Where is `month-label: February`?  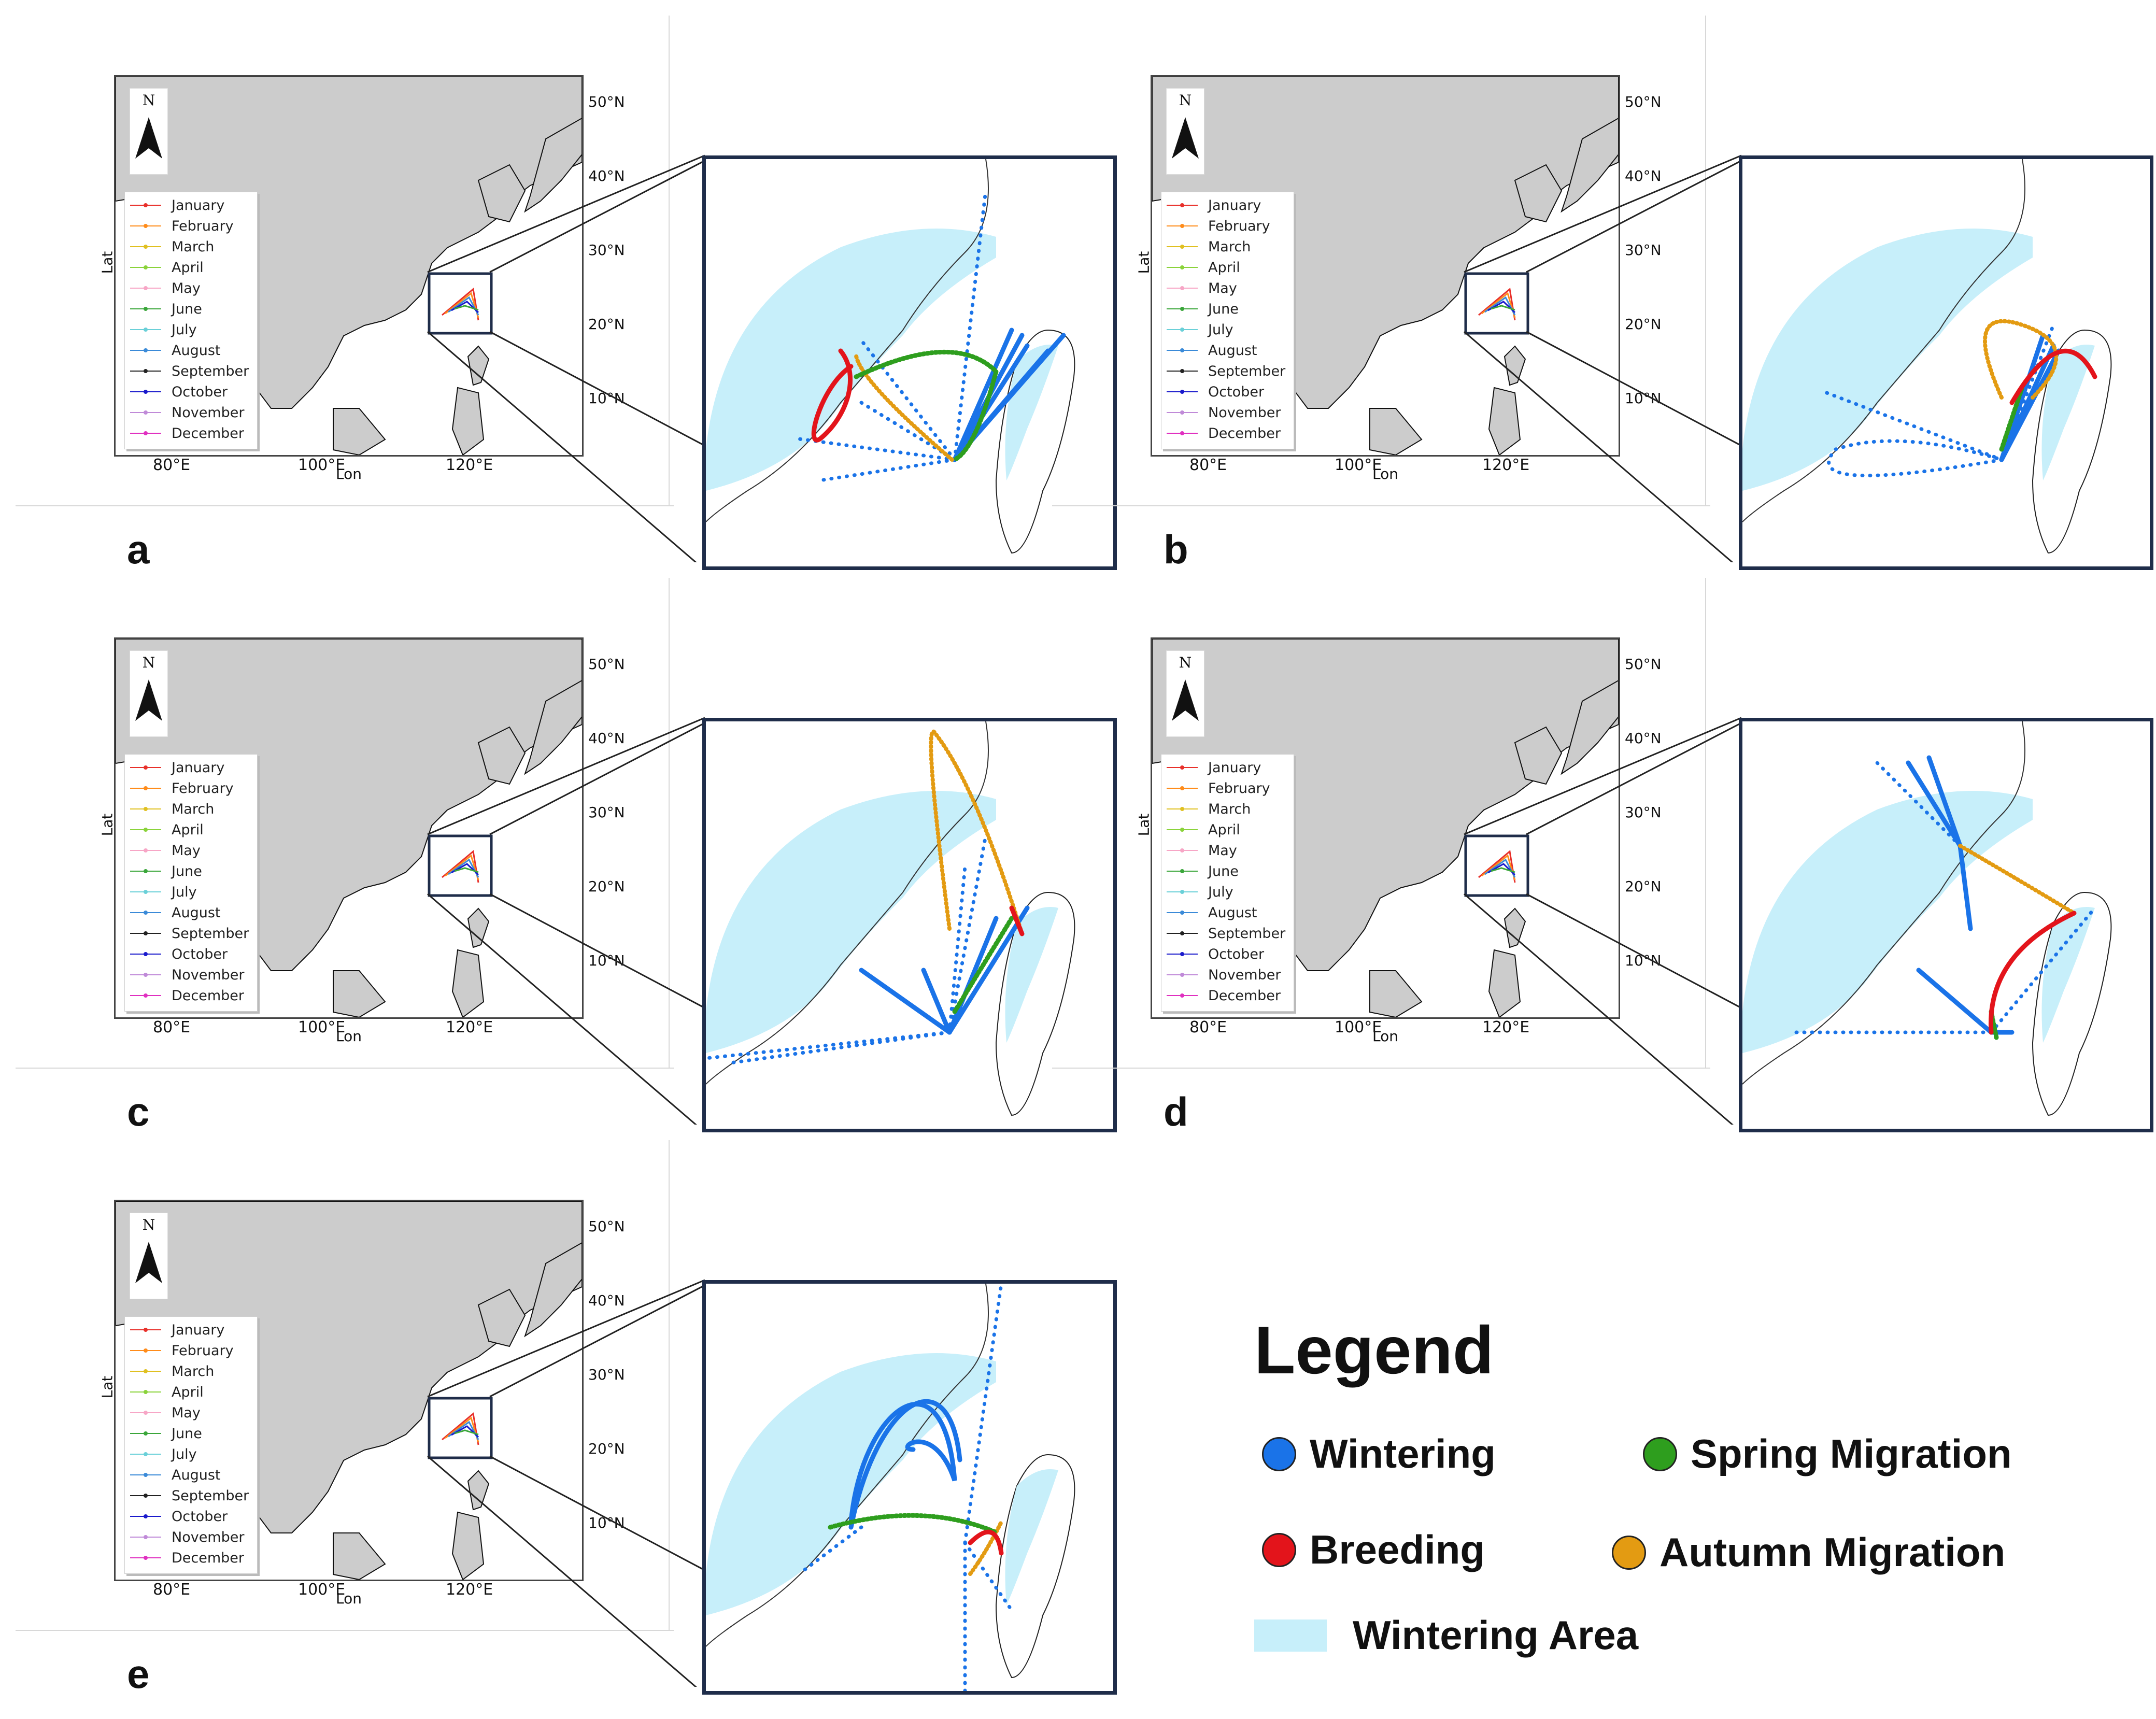 month-label: February is located at coordinates (203, 788).